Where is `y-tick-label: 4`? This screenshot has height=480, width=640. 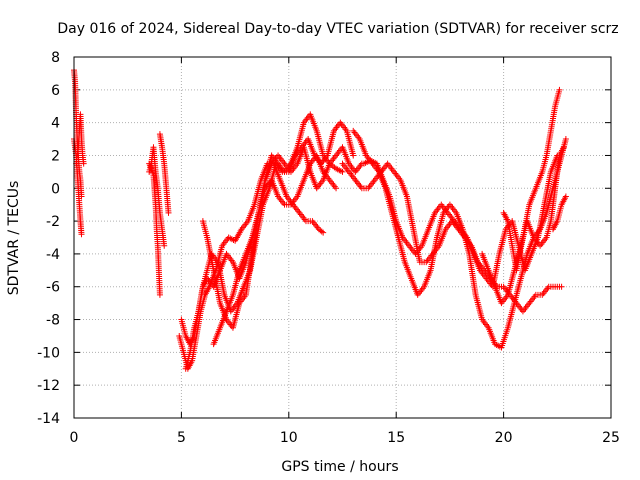
y-tick-label: 4 is located at coordinates (55, 124).